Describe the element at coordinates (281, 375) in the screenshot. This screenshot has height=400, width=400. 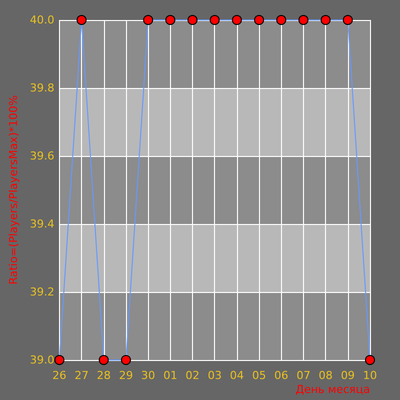
I see `x-tick-label: 06` at that location.